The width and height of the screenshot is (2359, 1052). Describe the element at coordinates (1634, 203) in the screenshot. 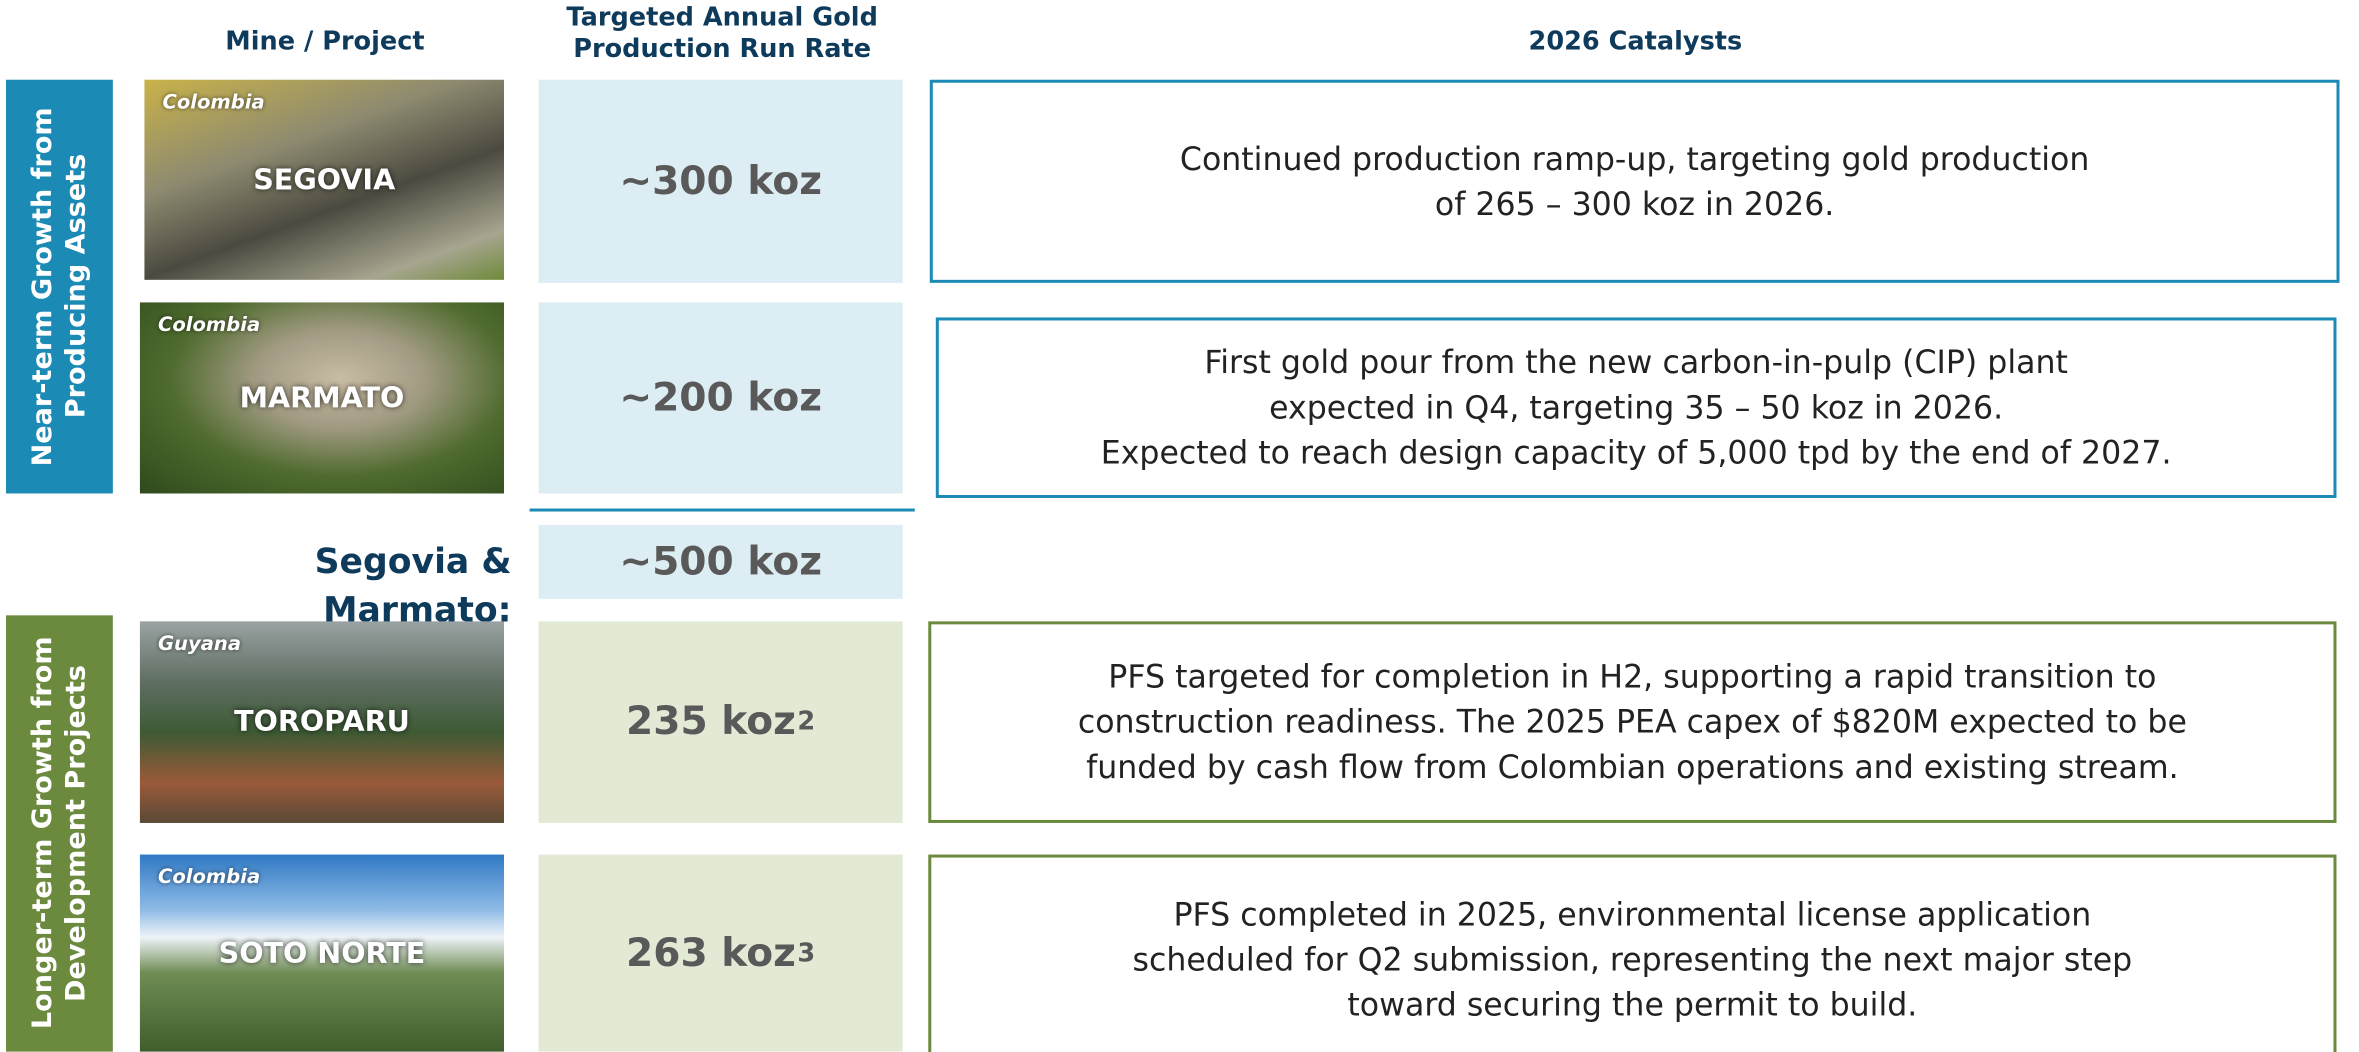

I see `catalyst-line: of 265 – 300 koz in 2026.` at that location.